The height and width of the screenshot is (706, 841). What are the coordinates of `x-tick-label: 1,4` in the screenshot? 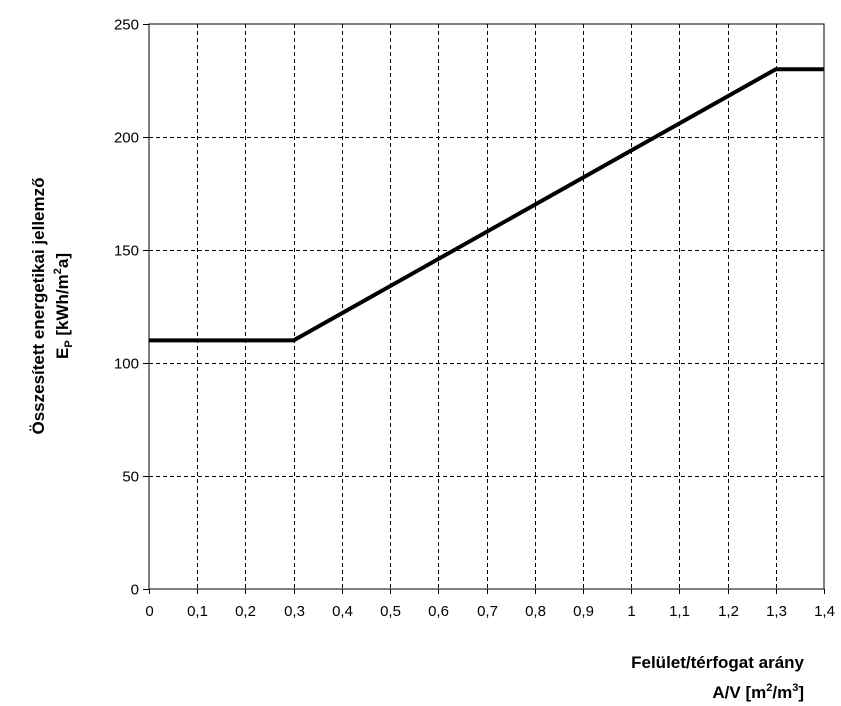 It's located at (824, 611).